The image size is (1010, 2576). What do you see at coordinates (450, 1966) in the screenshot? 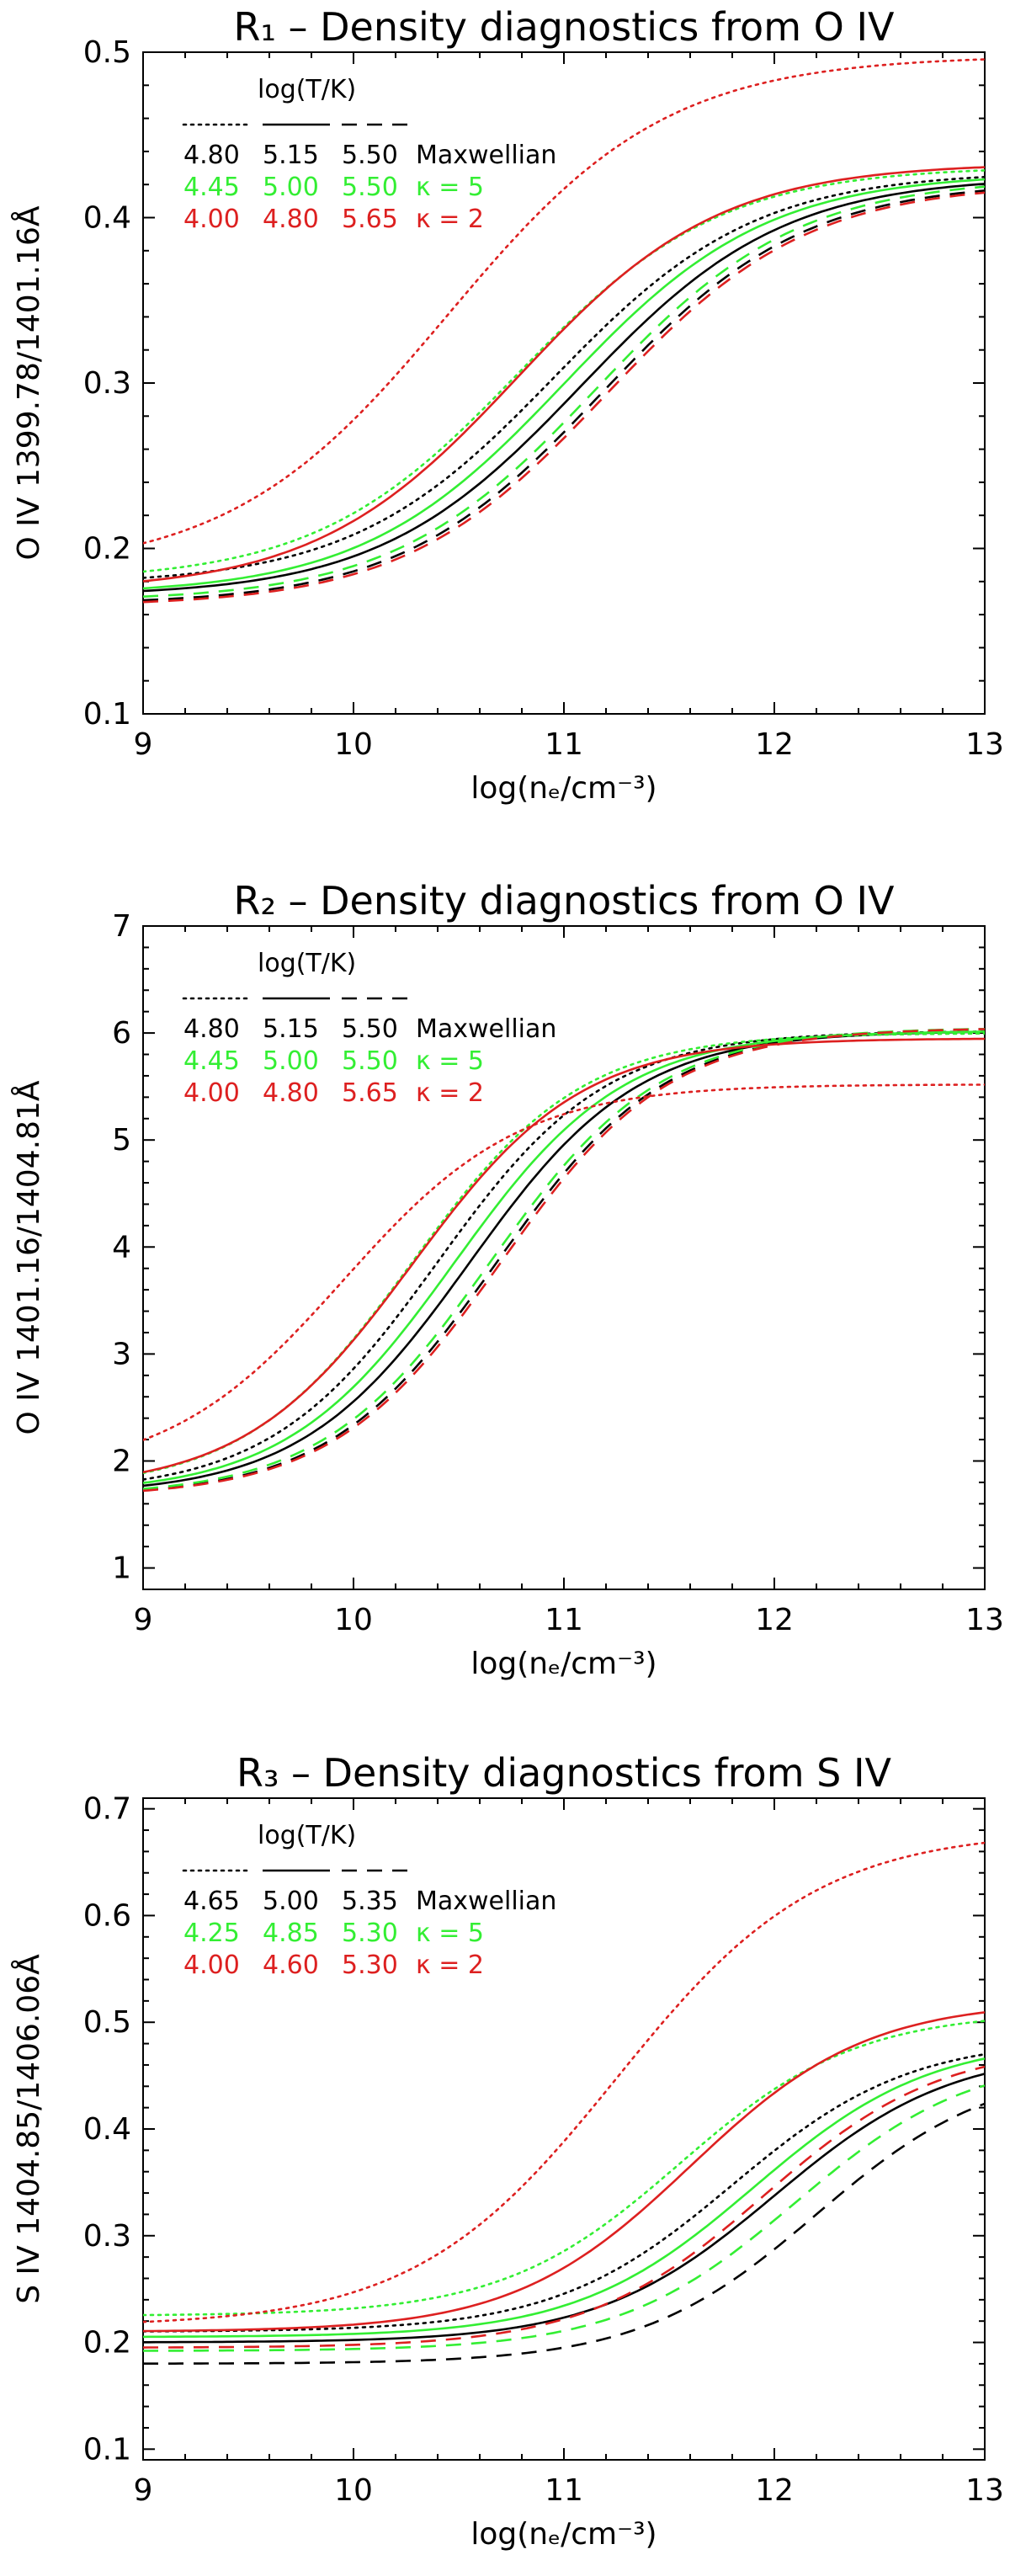
I see `legend-label: κ = 2` at bounding box center [450, 1966].